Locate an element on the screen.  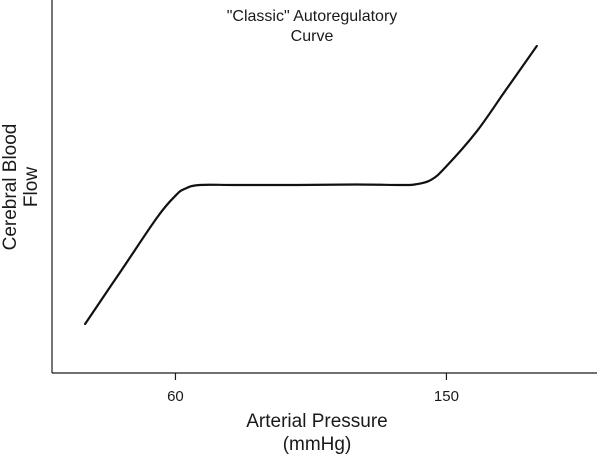
y-axis-title-line-1: Cerebral Blood is located at coordinates (10, 187).